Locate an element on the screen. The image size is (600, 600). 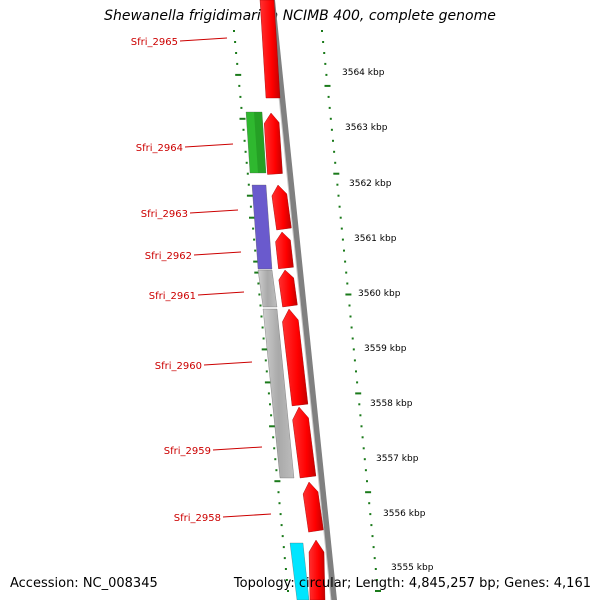
cog-block-purple is located at coordinates (262, 227).